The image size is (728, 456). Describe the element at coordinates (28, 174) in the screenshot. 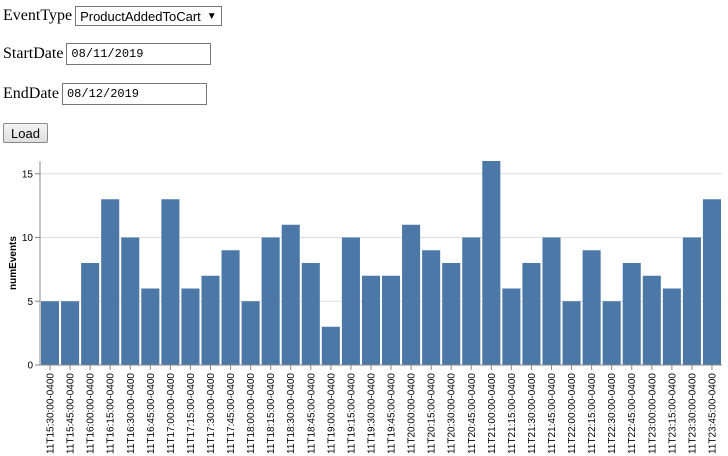

I see `y-tick-label: 15` at that location.